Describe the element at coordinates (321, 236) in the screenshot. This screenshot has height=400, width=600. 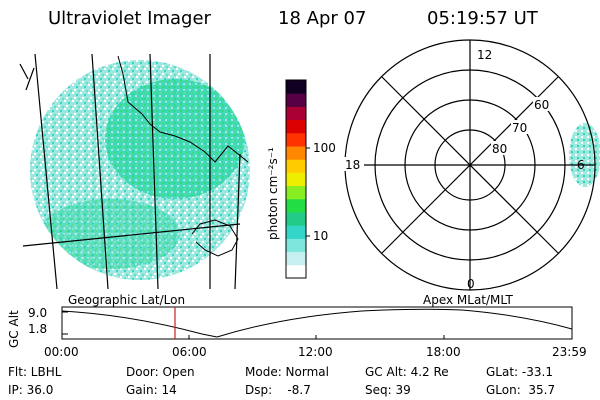
I see `colorbar-tick-10: 10` at that location.